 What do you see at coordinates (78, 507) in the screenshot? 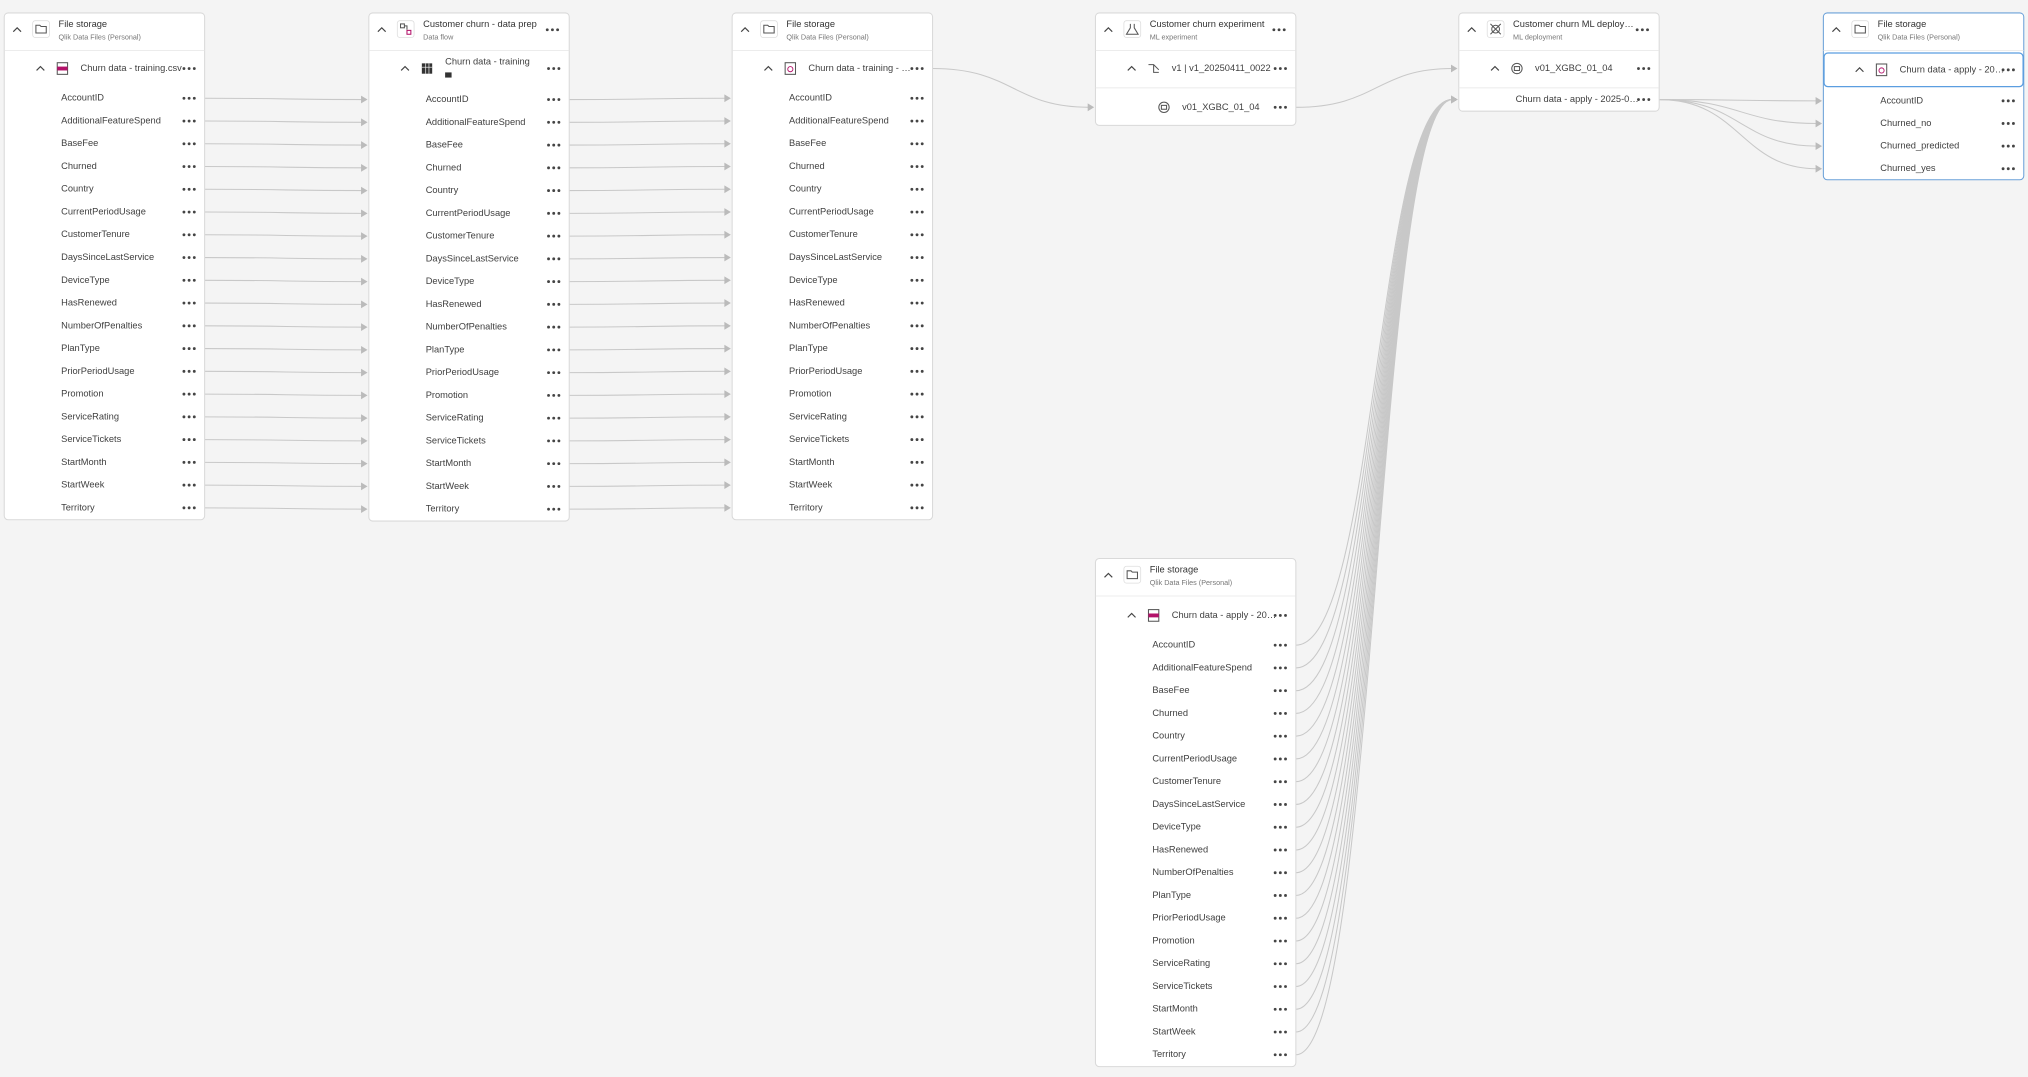
I see `field-name: Territory` at bounding box center [78, 507].